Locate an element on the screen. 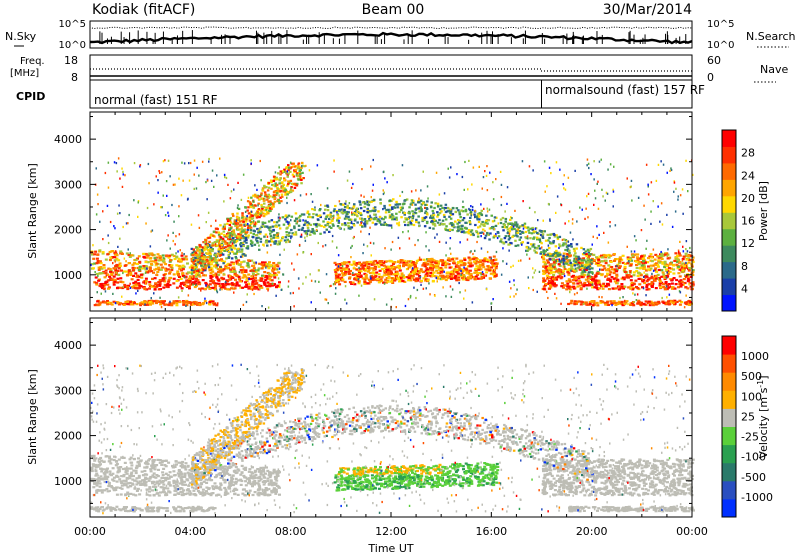 Image resolution: width=800 pixels, height=554 pixels. noise-left-tick-bottom: 10^0 is located at coordinates (72, 45).